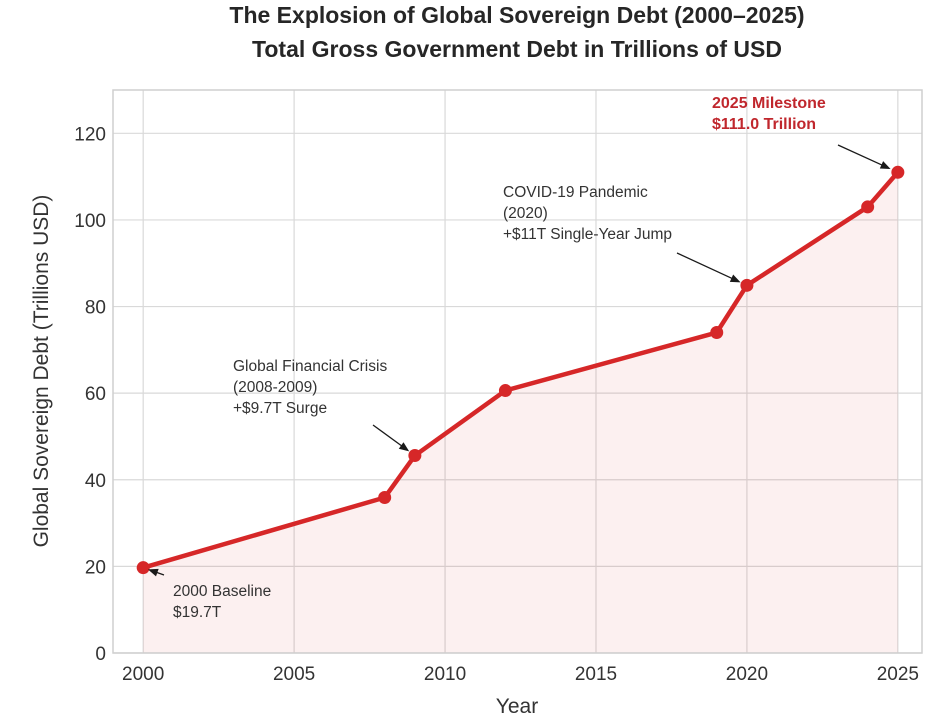  Describe the element at coordinates (222, 591) in the screenshot. I see `annotation-text: 2000 Baseline` at that location.